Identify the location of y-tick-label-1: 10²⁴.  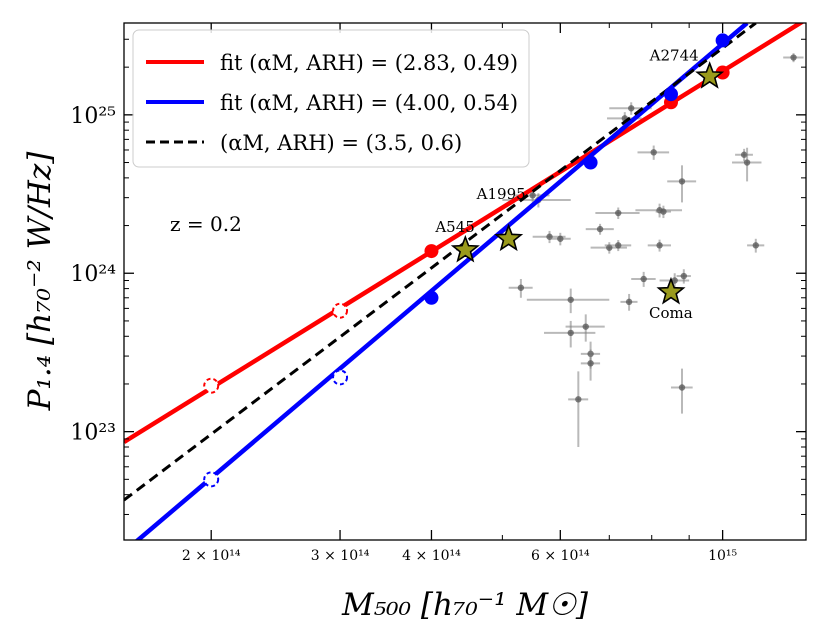
(93, 274).